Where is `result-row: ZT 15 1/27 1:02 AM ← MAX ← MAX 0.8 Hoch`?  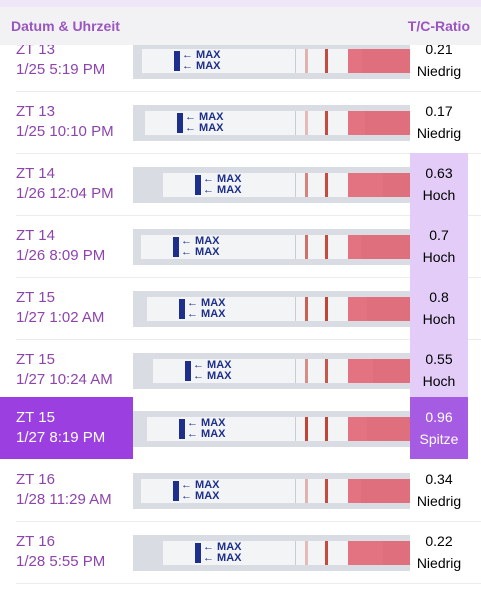
result-row: ZT 15 1/27 1:02 AM ← MAX ← MAX 0.8 Hoch is located at coordinates (240, 308).